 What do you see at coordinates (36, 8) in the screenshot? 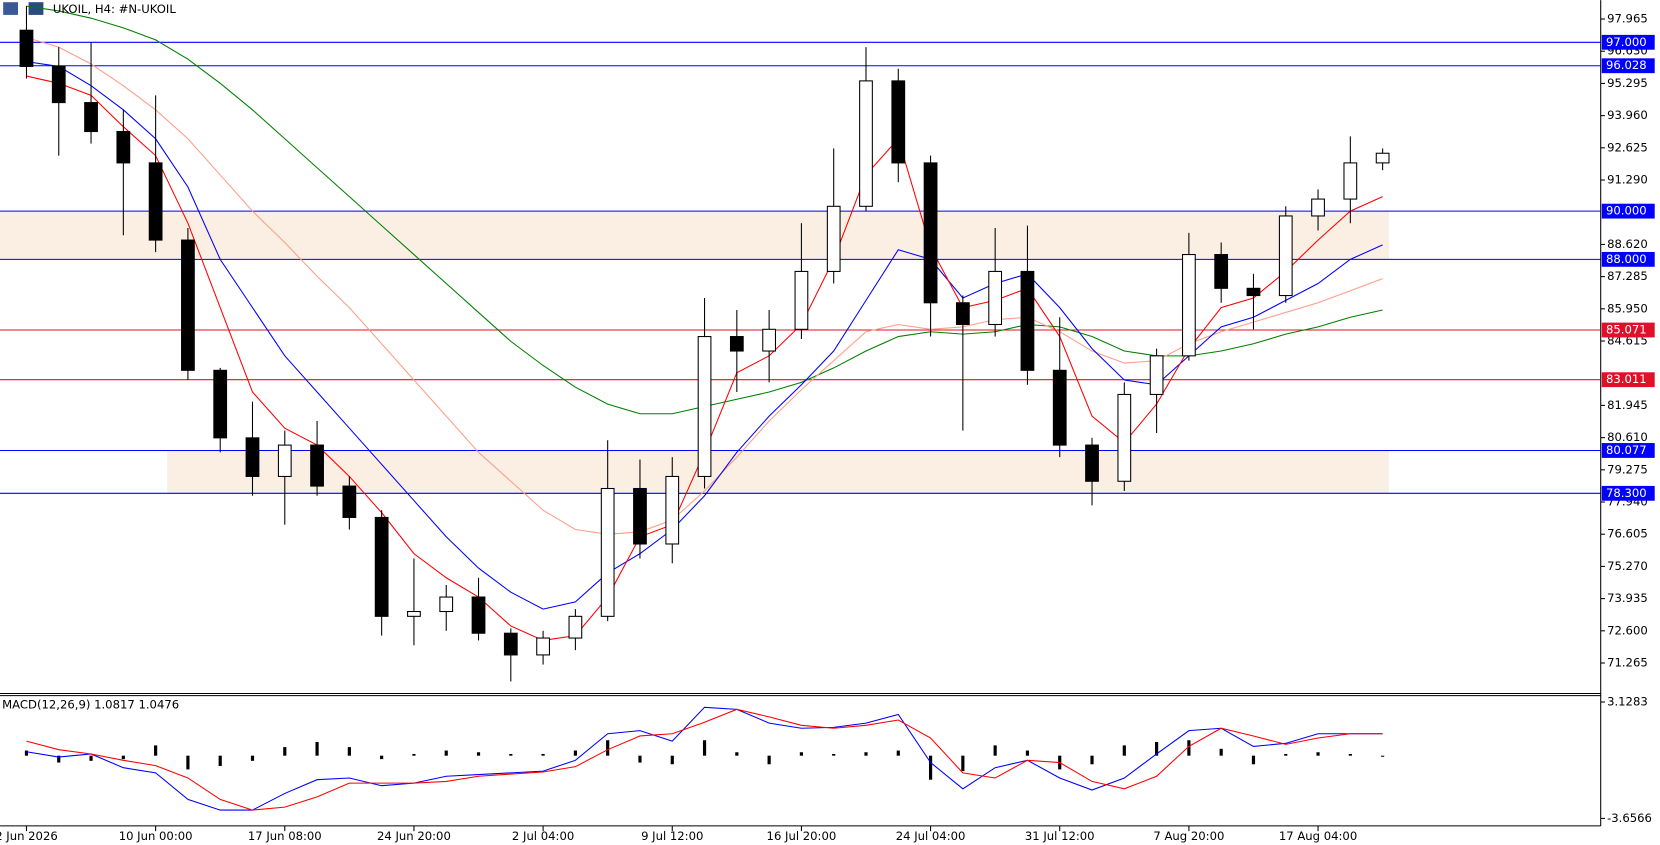
I see `icon` at bounding box center [36, 8].